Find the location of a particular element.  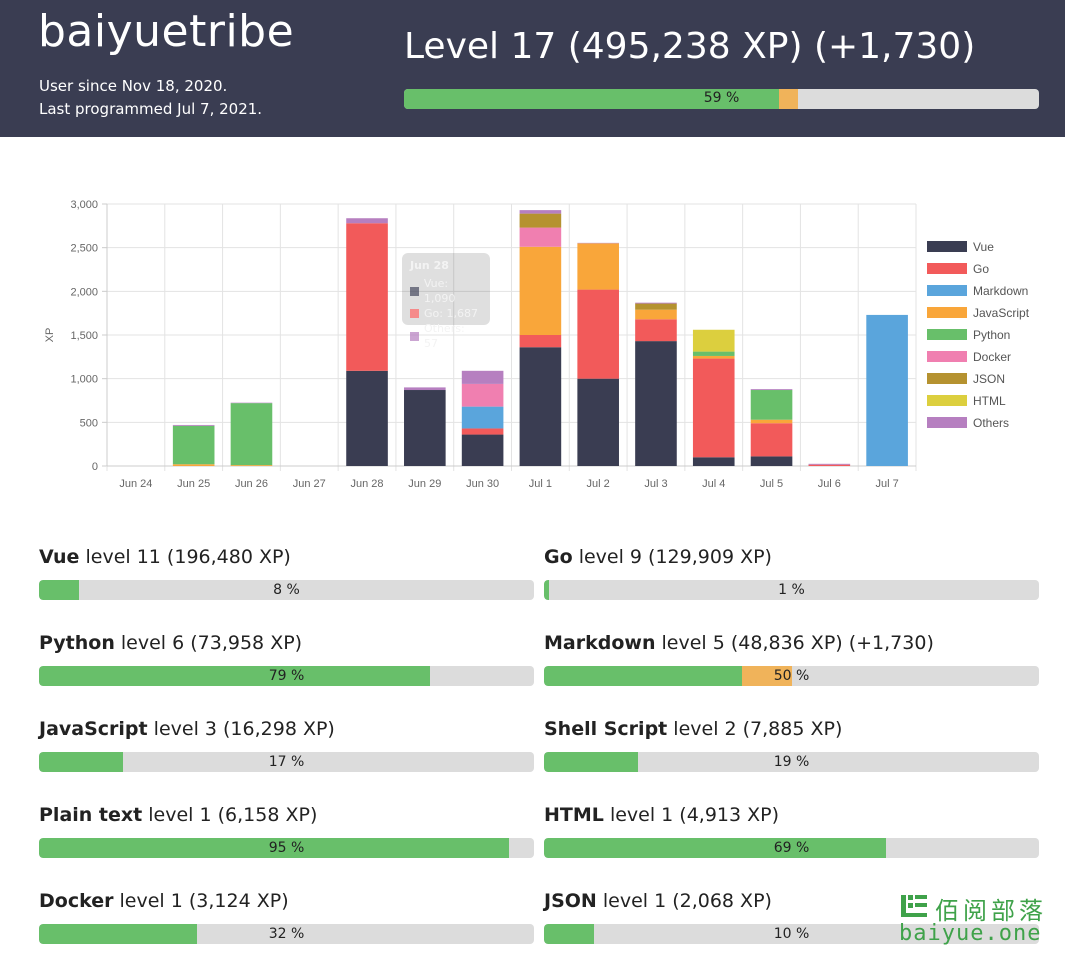

watermark-logo-icon is located at coordinates (914, 906).